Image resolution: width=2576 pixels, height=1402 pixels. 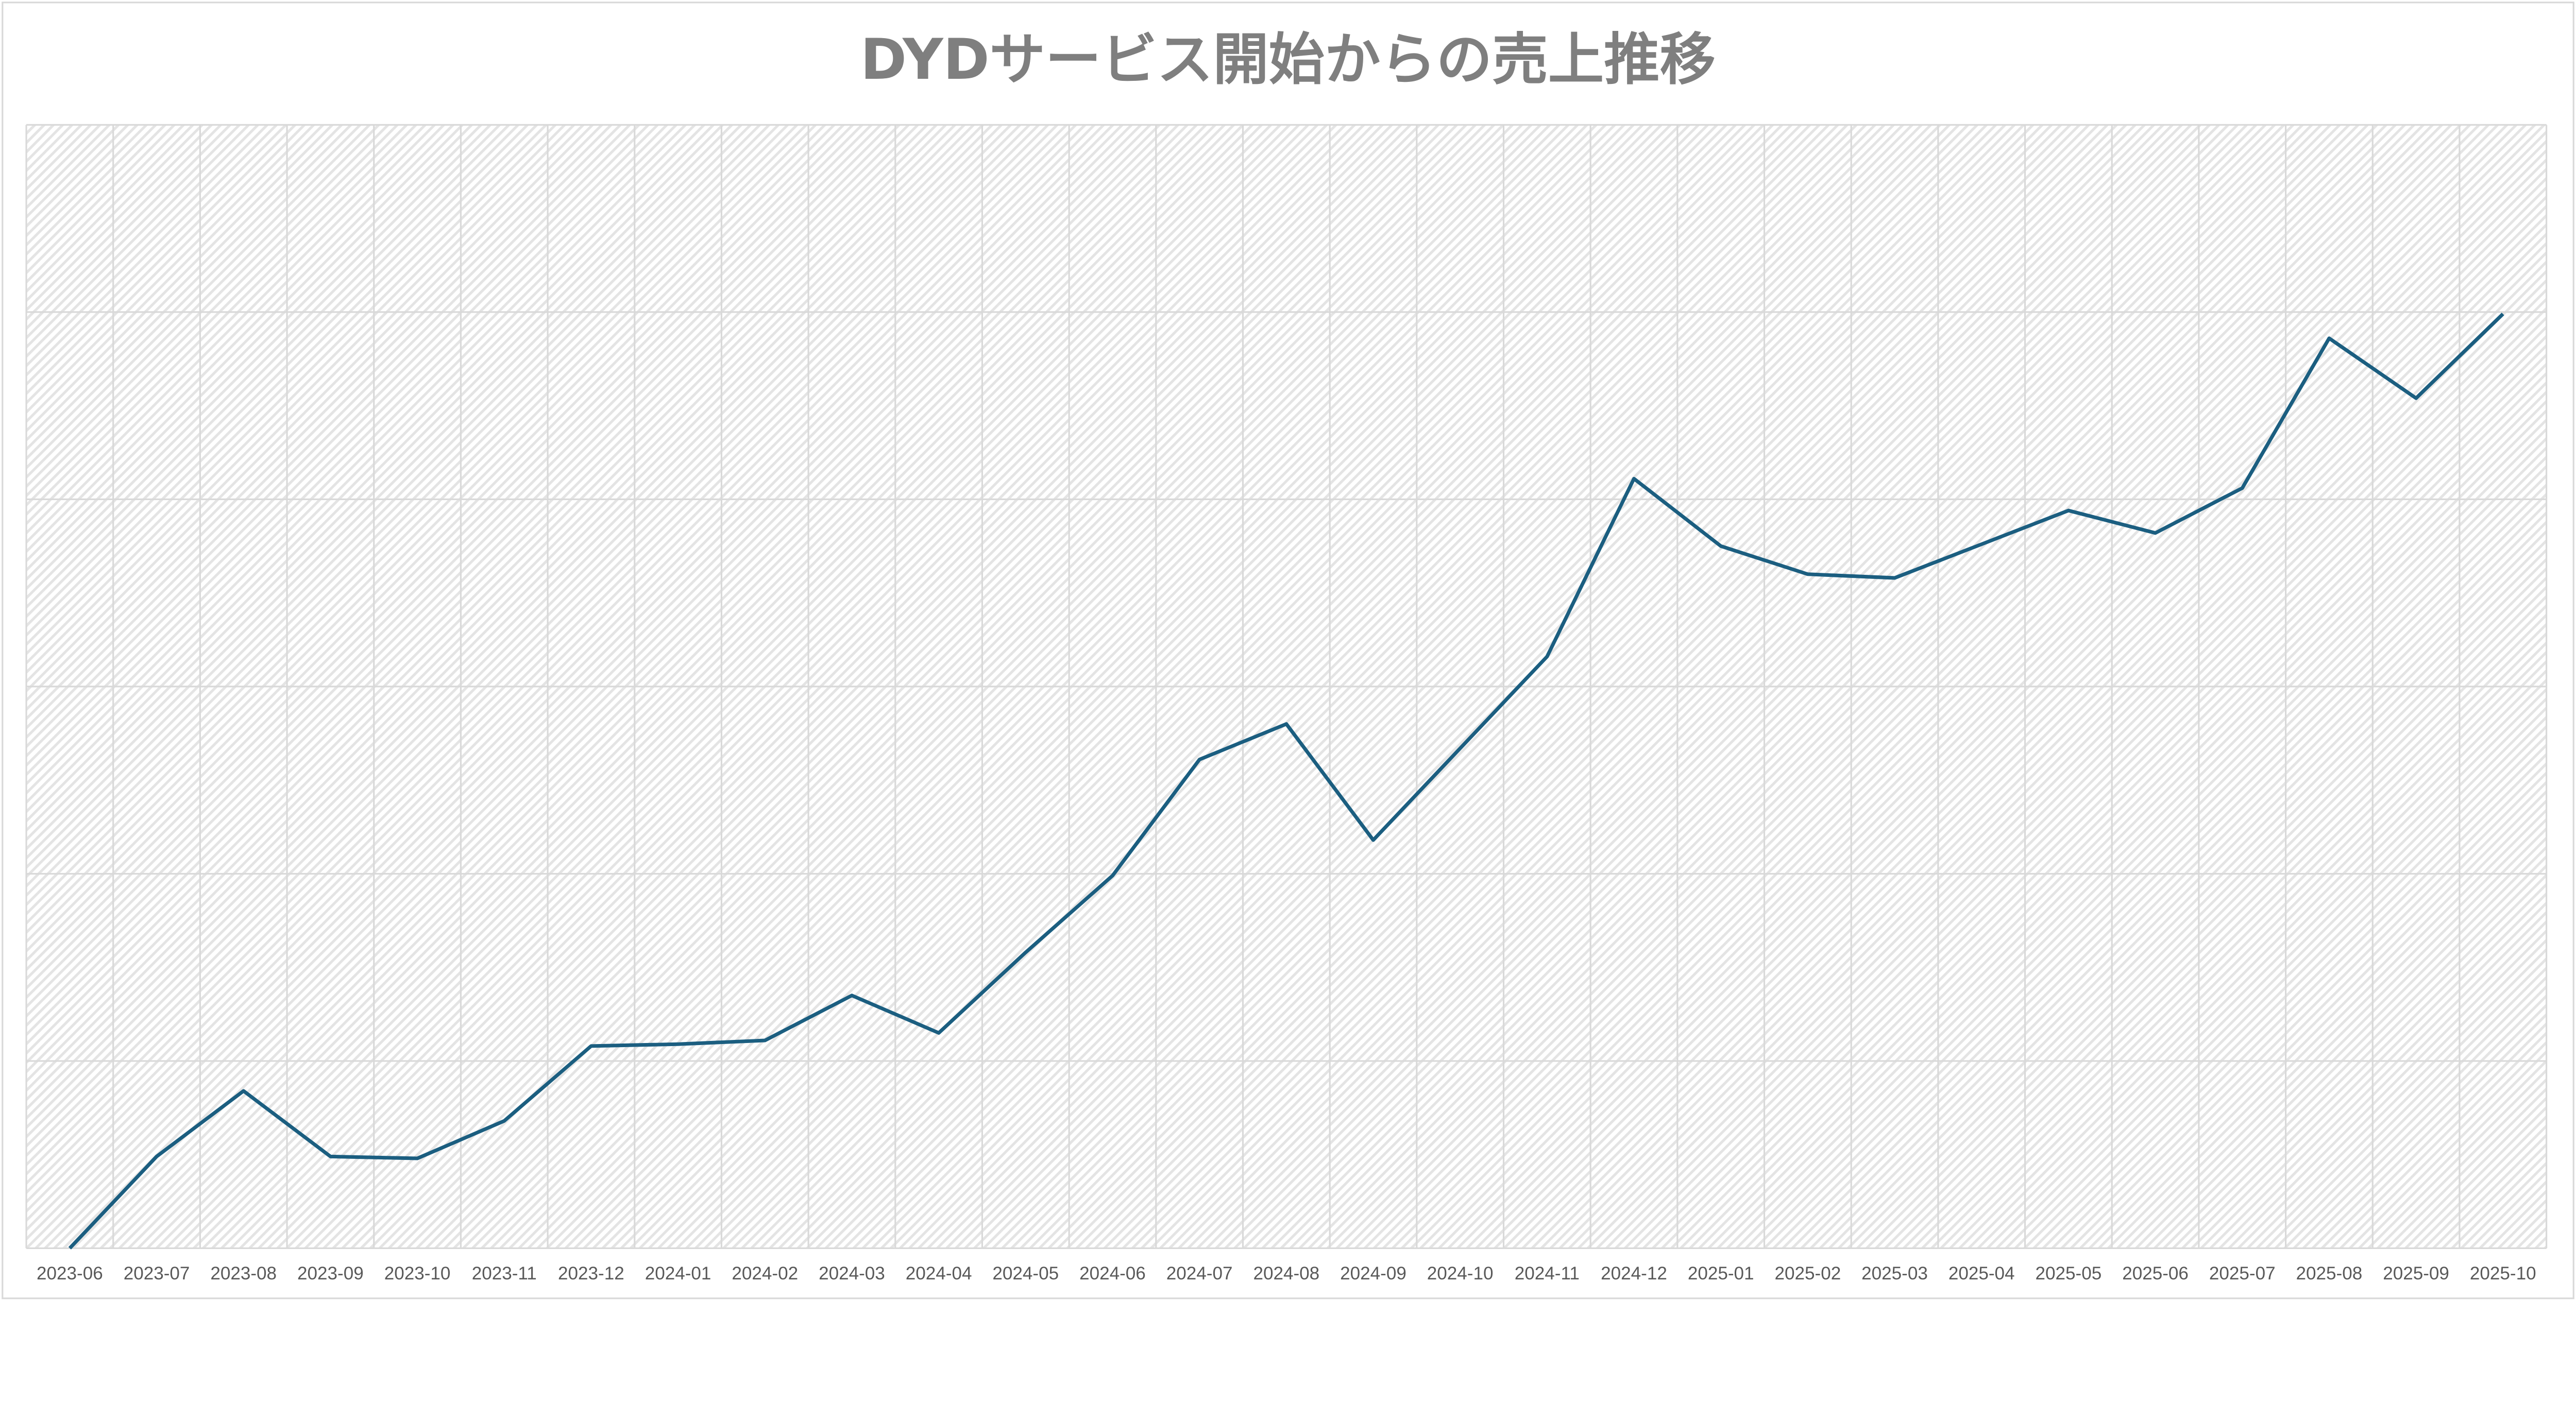 What do you see at coordinates (1808, 1273) in the screenshot?
I see `x-tick-label: 2025-02` at bounding box center [1808, 1273].